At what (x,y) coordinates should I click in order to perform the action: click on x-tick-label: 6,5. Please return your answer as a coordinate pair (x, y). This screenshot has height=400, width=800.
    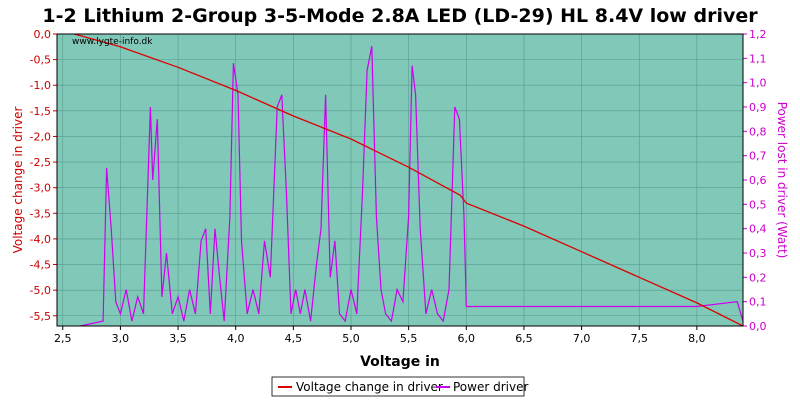
    Looking at the image, I should click on (524, 338).